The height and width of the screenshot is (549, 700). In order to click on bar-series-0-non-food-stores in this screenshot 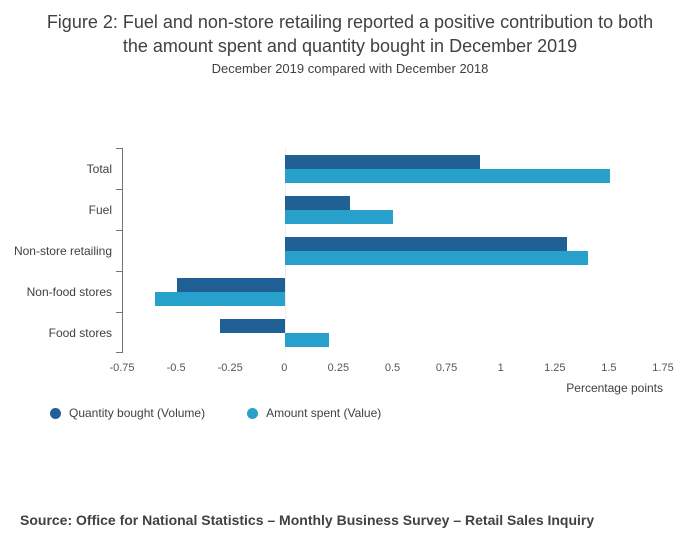, I will do `click(231, 284)`.